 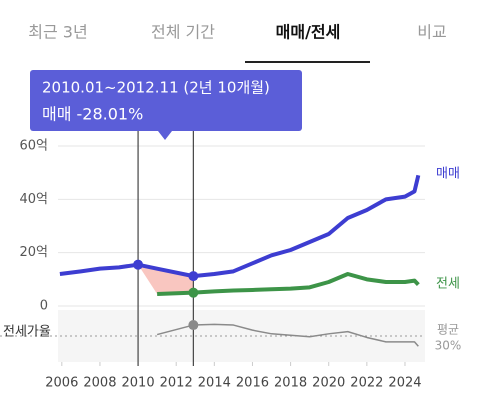 What do you see at coordinates (27, 332) in the screenshot?
I see `series-label: 전세가율` at bounding box center [27, 332].